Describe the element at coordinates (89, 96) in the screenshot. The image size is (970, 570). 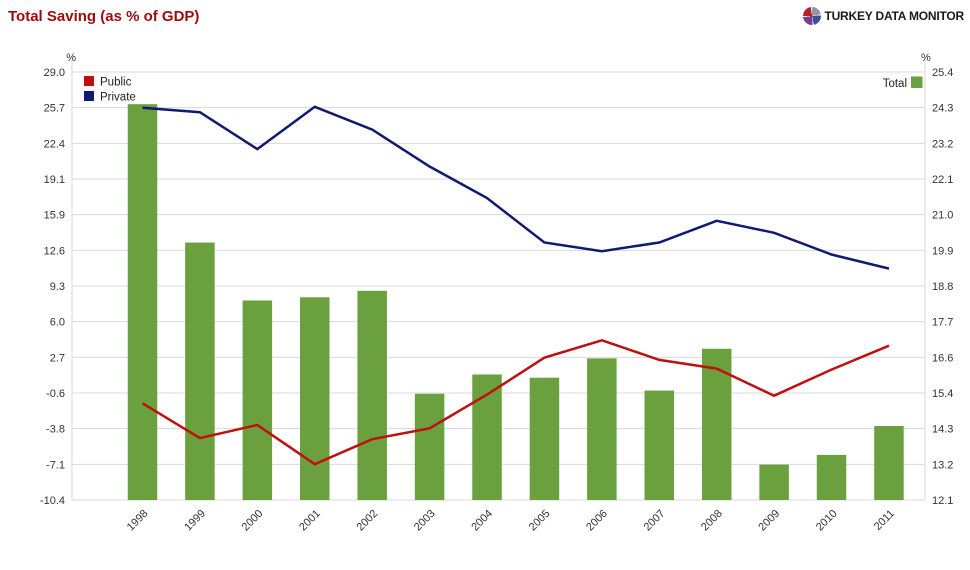
I see `legend-private-swatch` at that location.